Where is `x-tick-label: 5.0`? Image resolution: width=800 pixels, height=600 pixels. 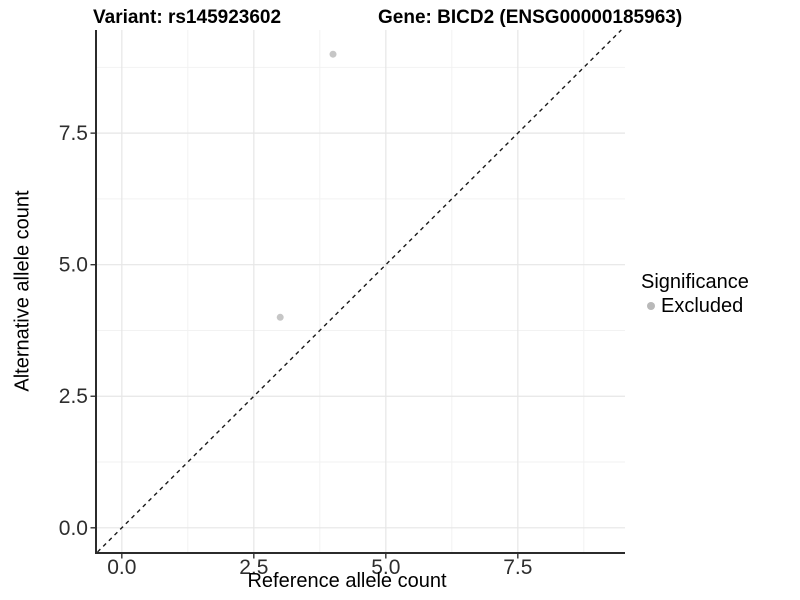
x-tick-label: 5.0 is located at coordinates (385, 567).